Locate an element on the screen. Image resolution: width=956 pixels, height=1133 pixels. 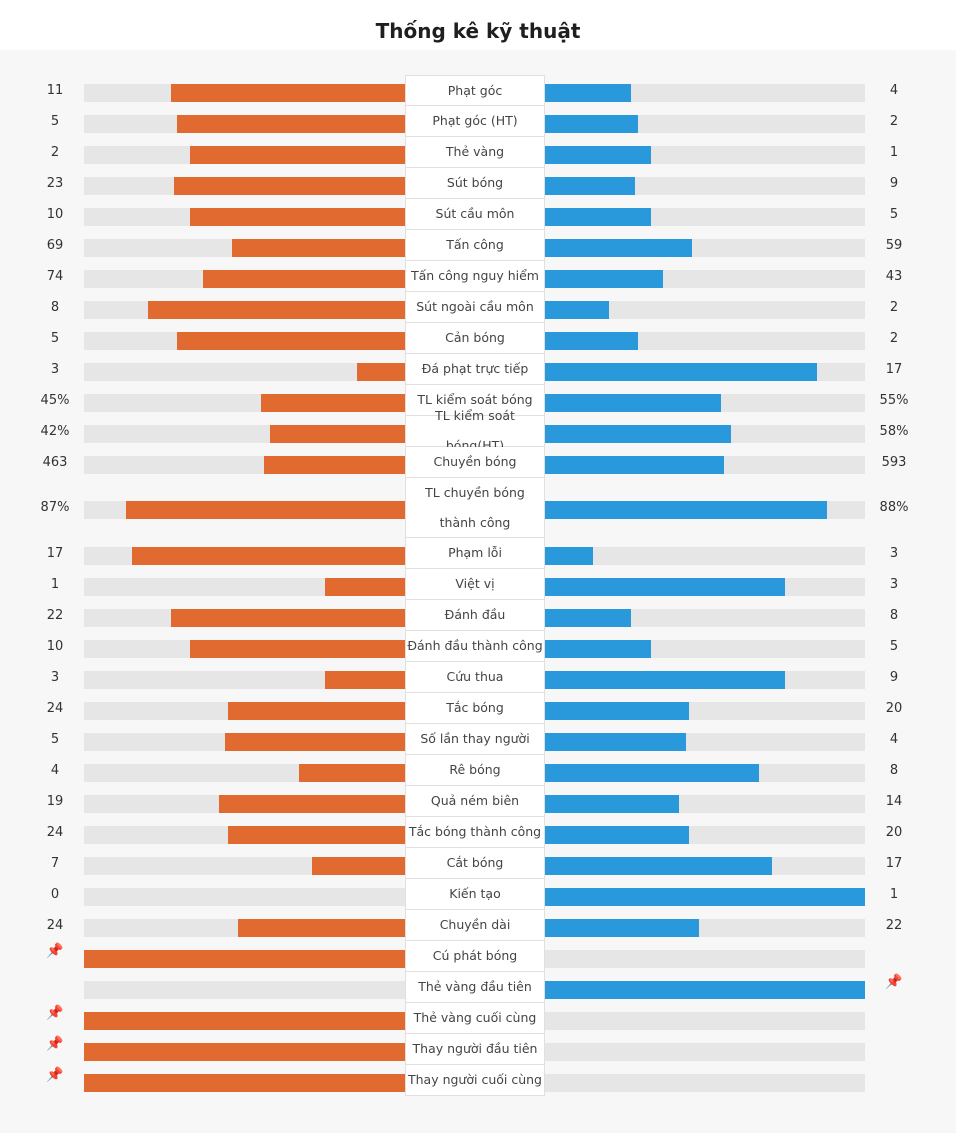
stat-row: 📌 Thẻ vàng cuối cùng is located at coordinates (478, 1018).